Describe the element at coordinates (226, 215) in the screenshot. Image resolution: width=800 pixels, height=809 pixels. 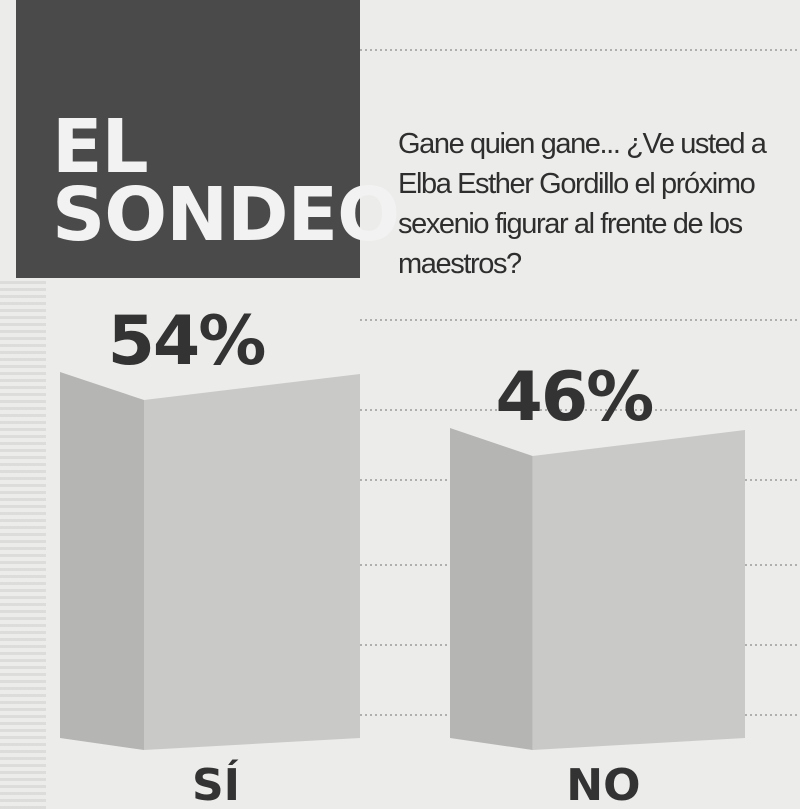
I see `title-line-2: SONDEO` at that location.